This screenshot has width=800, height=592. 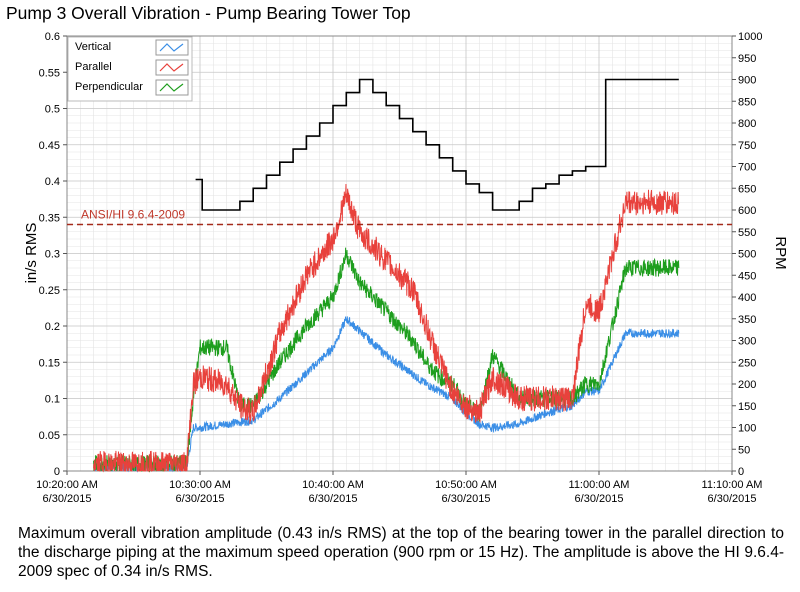 I want to click on y-tick-label: 0.4, so click(x=52, y=182).